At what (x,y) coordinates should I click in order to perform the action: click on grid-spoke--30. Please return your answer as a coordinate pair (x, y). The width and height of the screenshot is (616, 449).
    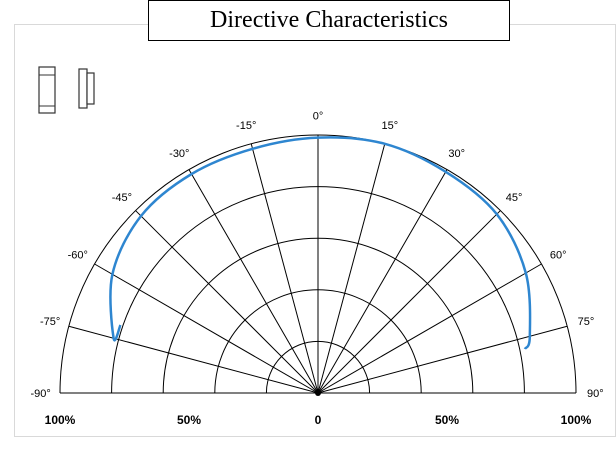
    Looking at the image, I should click on (253, 281).